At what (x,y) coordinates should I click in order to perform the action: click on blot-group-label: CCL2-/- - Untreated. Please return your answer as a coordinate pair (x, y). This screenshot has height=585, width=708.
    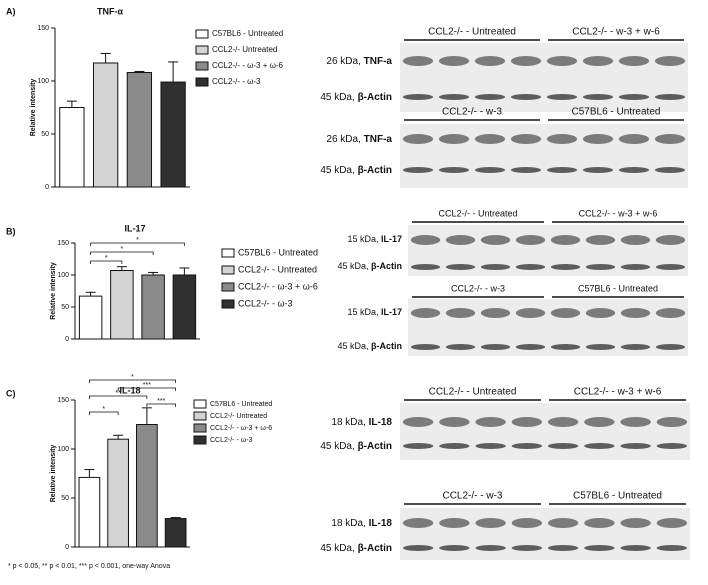
    Looking at the image, I should click on (473, 392).